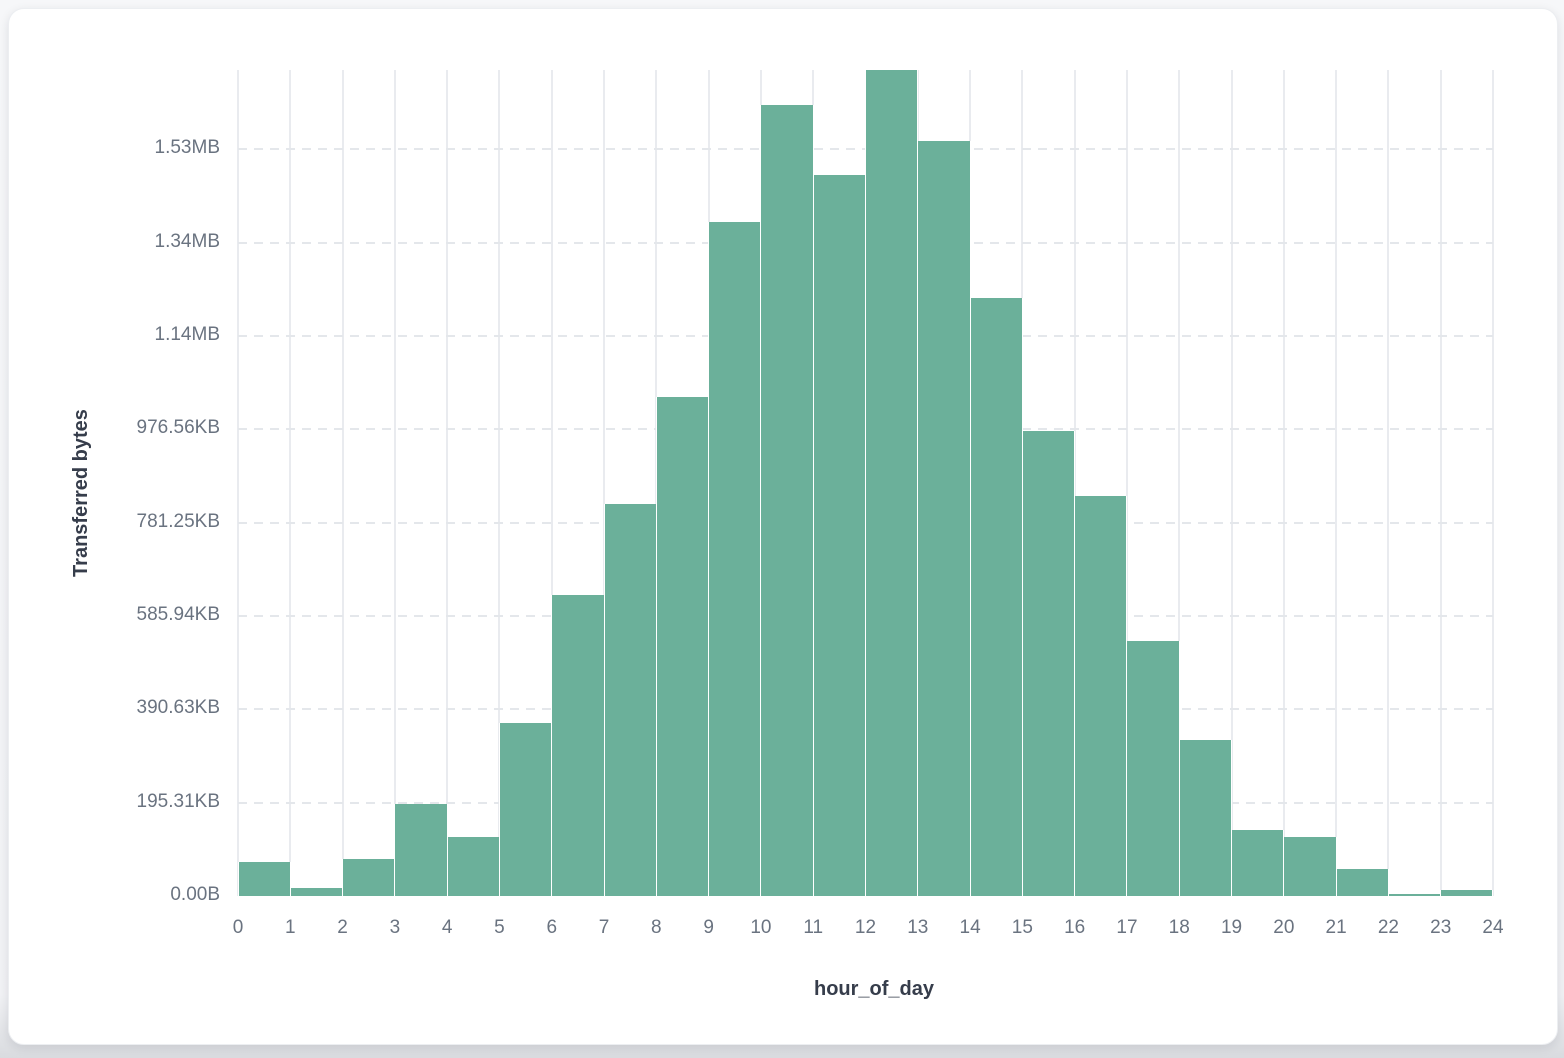  Describe the element at coordinates (761, 927) in the screenshot. I see `x-tick-label-10: 10` at that location.